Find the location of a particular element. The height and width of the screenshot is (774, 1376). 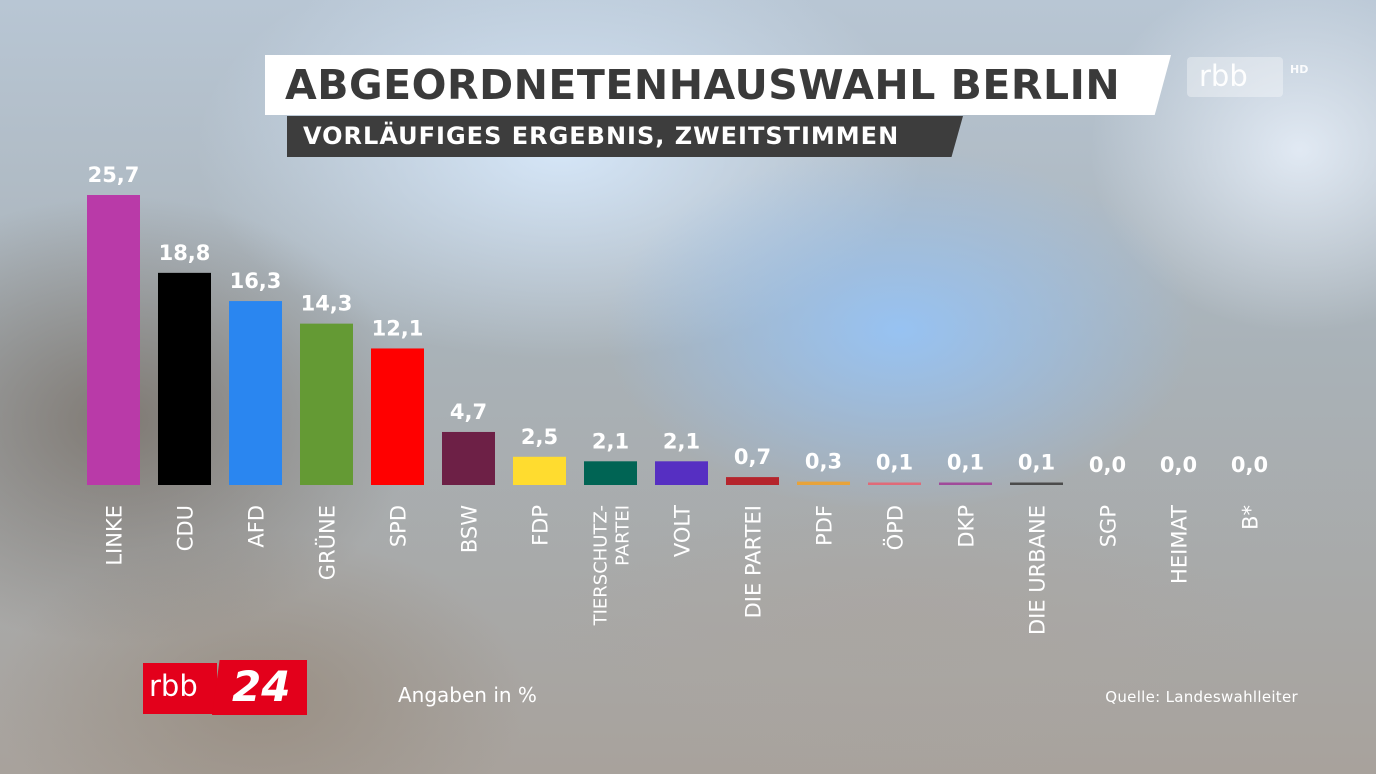

value-label-3: 14,3 is located at coordinates (327, 304).